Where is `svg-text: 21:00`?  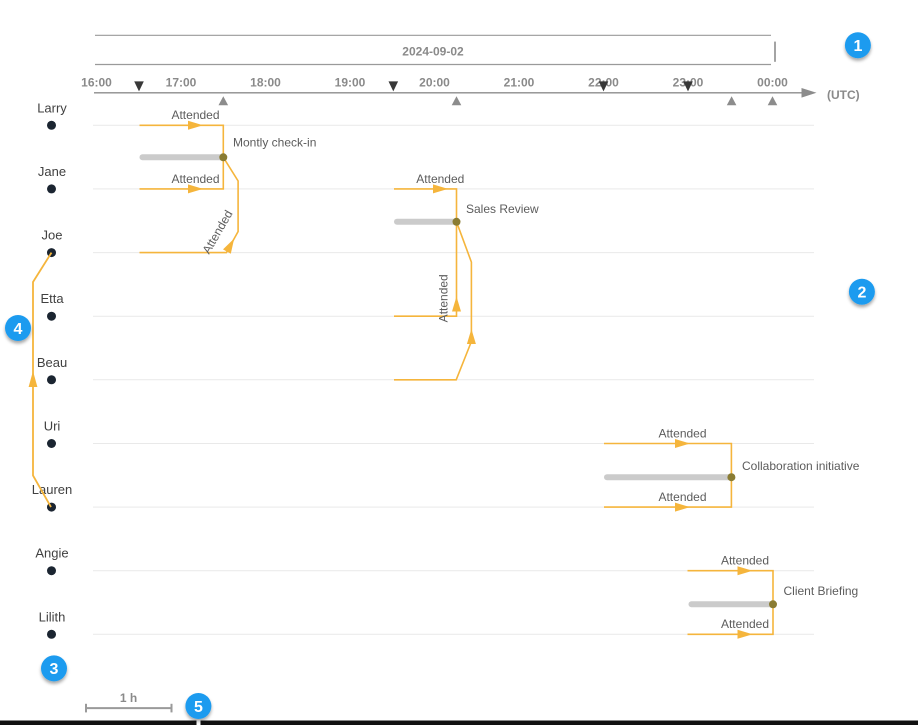
svg-text: 21:00 is located at coordinates (519, 83).